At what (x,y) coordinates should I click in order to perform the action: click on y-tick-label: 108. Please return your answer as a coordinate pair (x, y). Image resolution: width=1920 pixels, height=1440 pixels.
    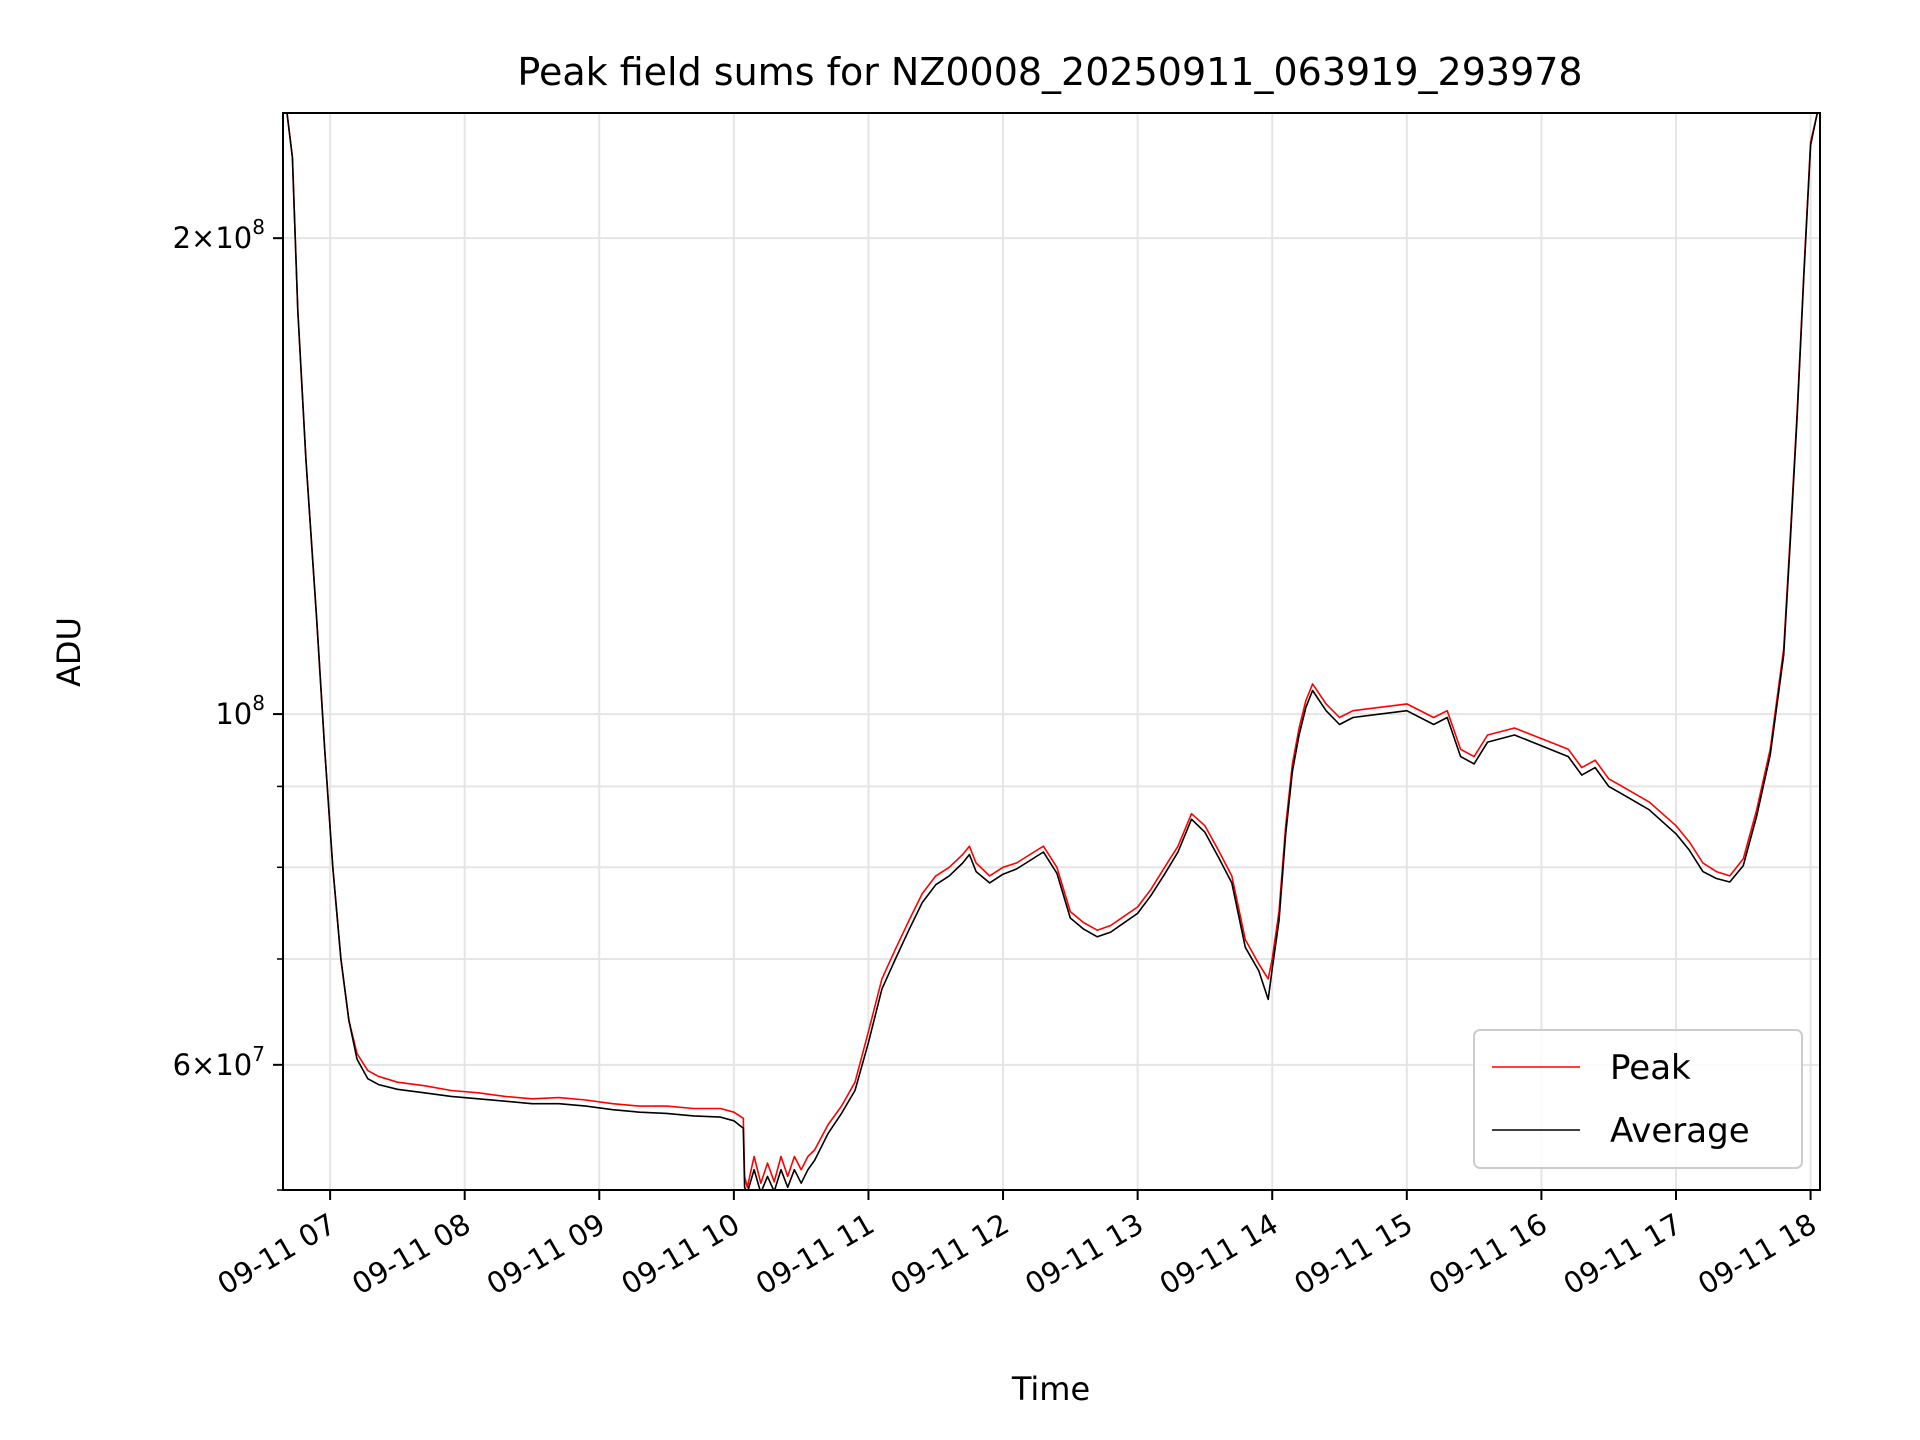
    Looking at the image, I should click on (240, 711).